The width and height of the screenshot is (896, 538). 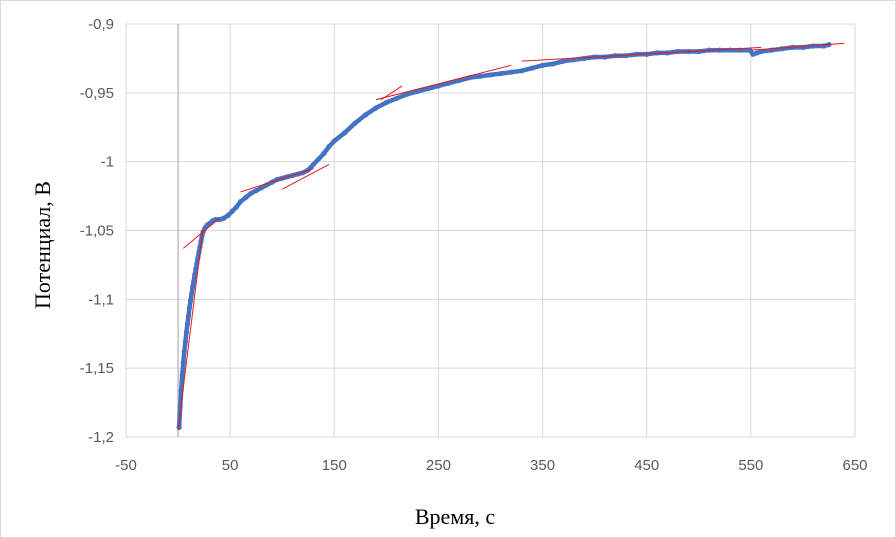 I want to click on x-tick-label: 550, so click(x=750, y=465).